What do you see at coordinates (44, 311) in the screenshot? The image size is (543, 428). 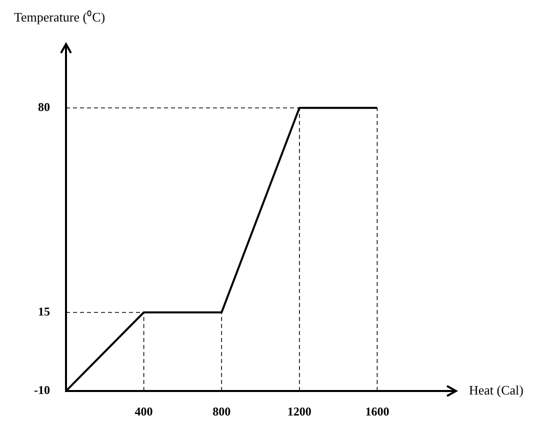 I see `y-tick-label: 15` at bounding box center [44, 311].